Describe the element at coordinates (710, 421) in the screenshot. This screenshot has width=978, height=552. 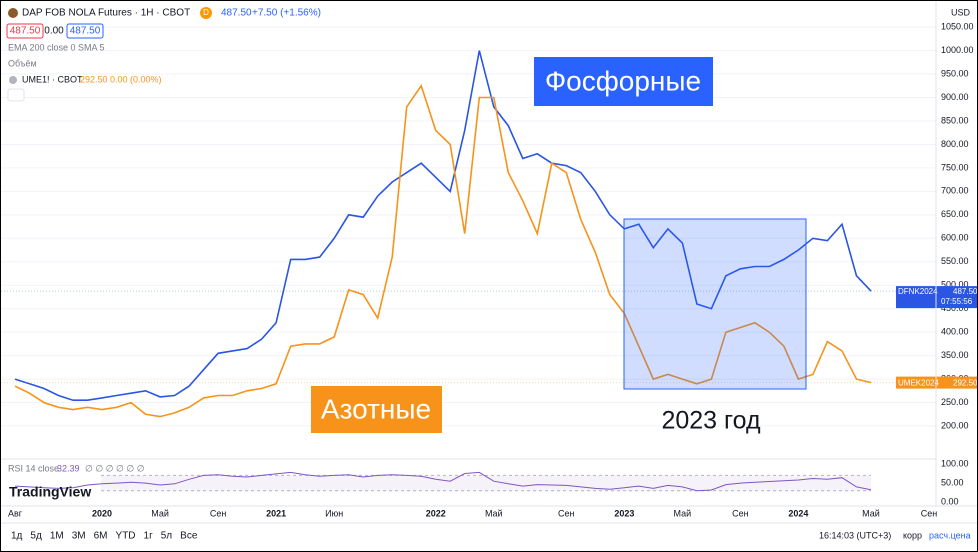
I see `annotation: 2023 год` at that location.